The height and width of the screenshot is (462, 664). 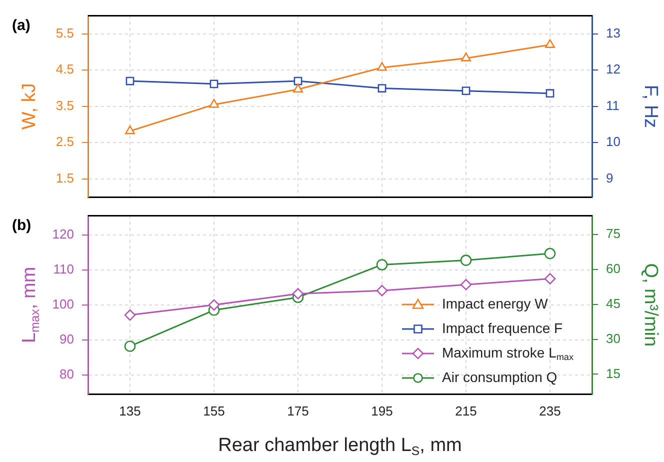 I want to click on y-tick-label: 2.5, so click(x=65, y=142).